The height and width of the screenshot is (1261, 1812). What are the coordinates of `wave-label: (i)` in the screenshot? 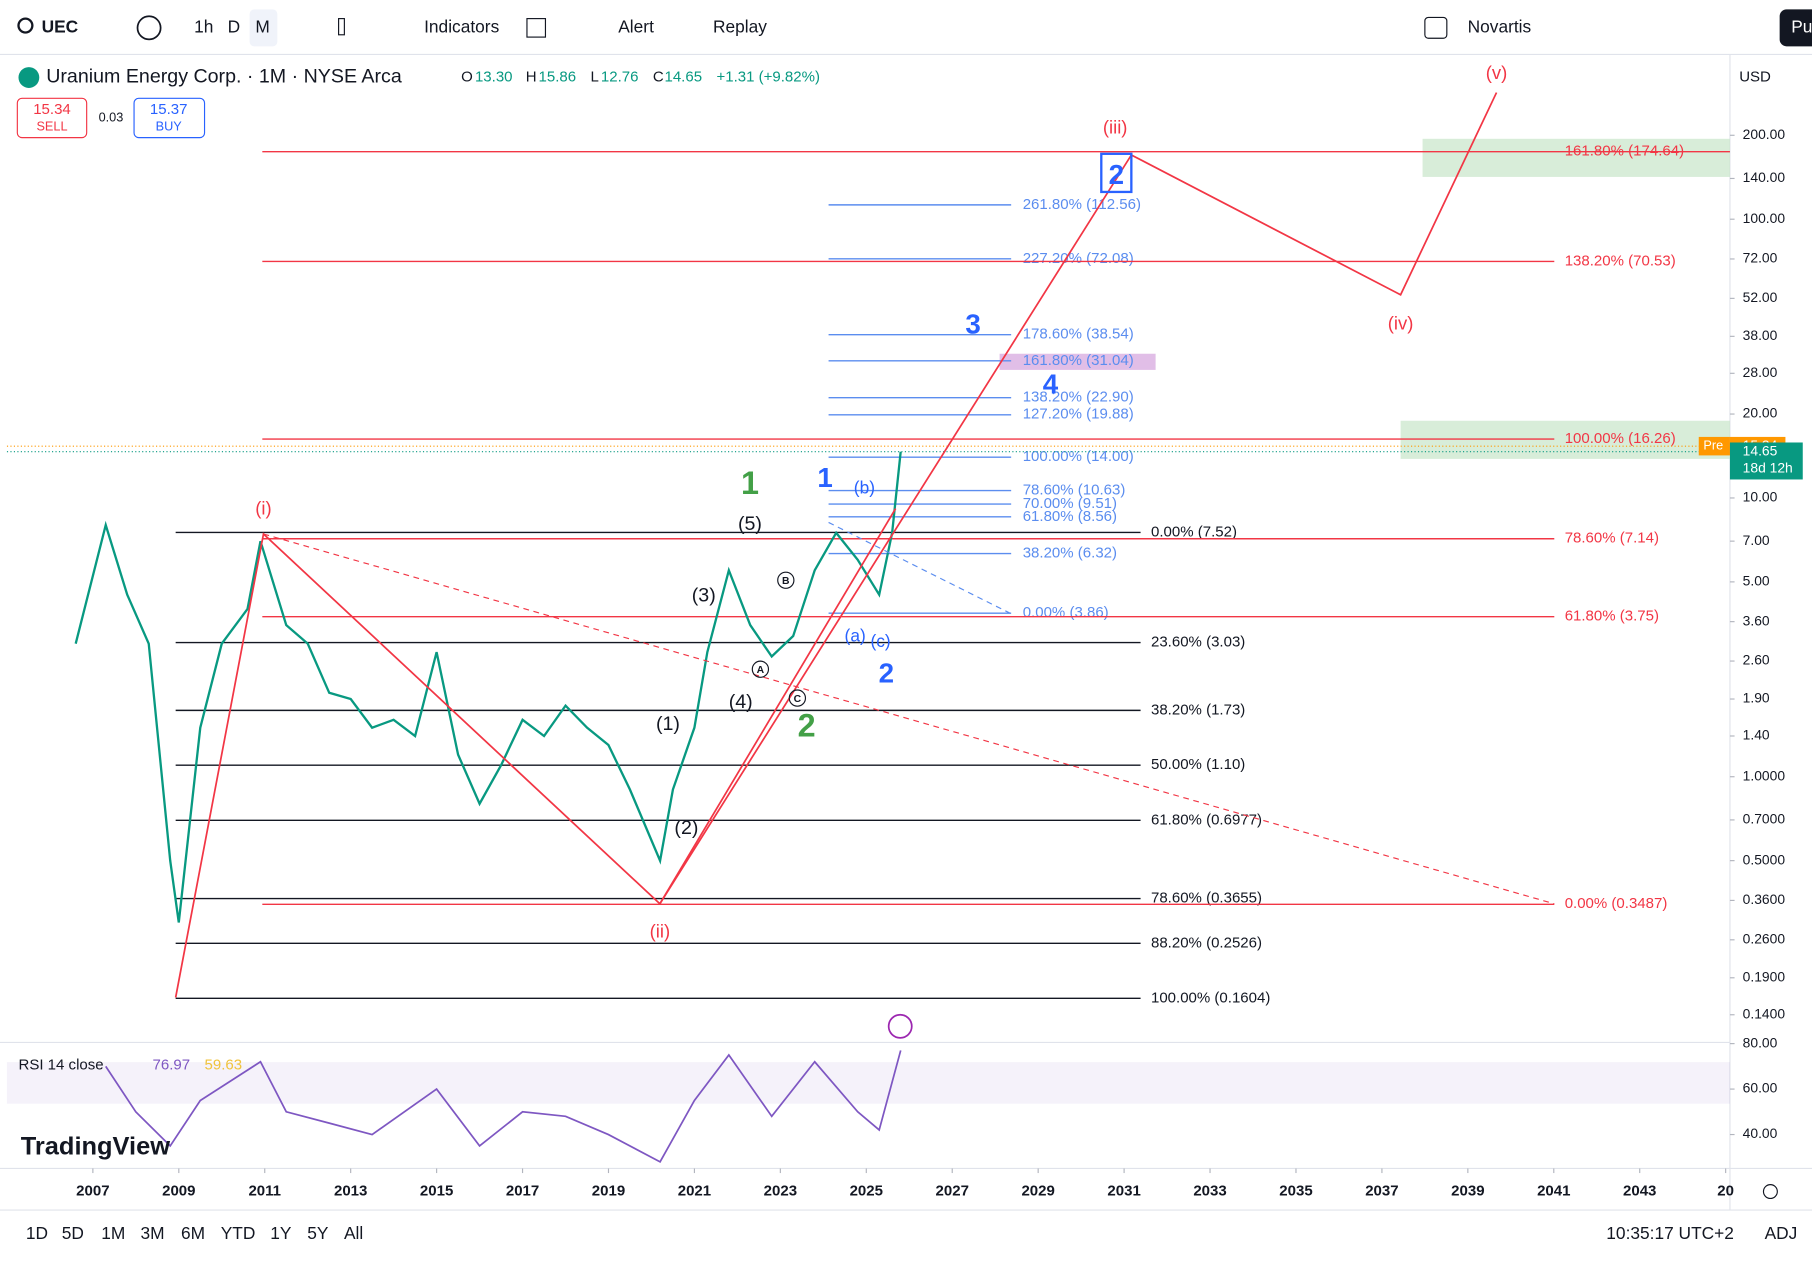 It's located at (263, 508).